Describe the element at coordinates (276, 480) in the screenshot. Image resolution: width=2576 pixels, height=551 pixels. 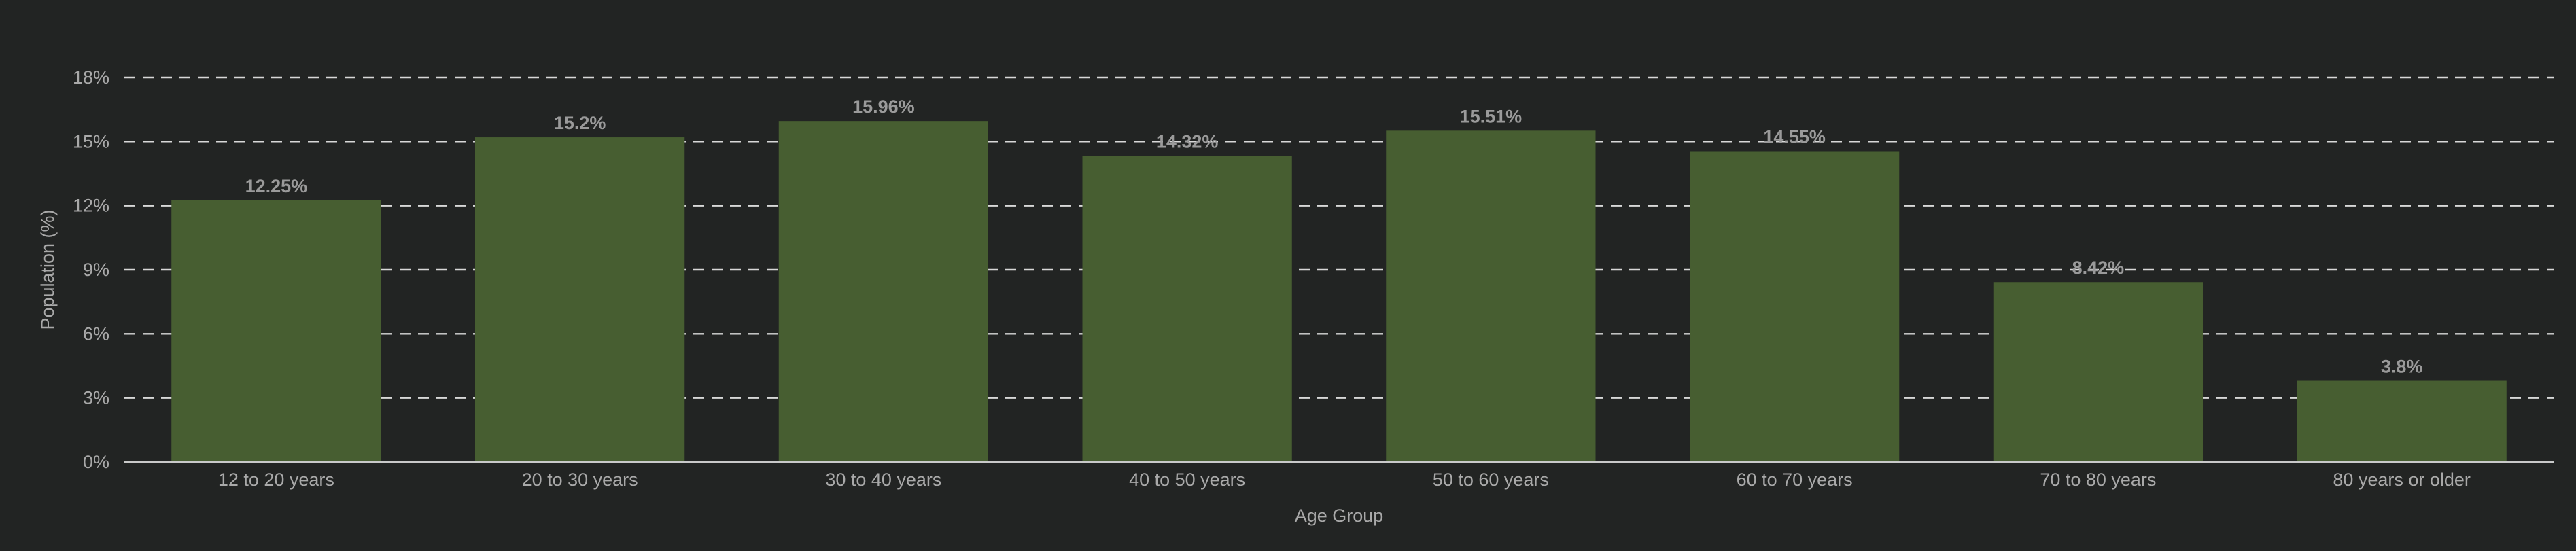
I see `x-tick-label: 12 to 20 years` at that location.